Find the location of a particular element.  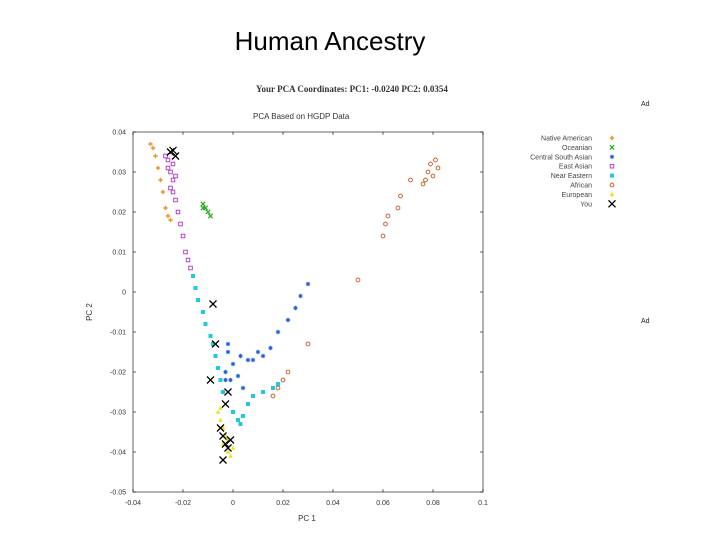

legend-label-near-eastern: Near Eastern is located at coordinates (571, 176).